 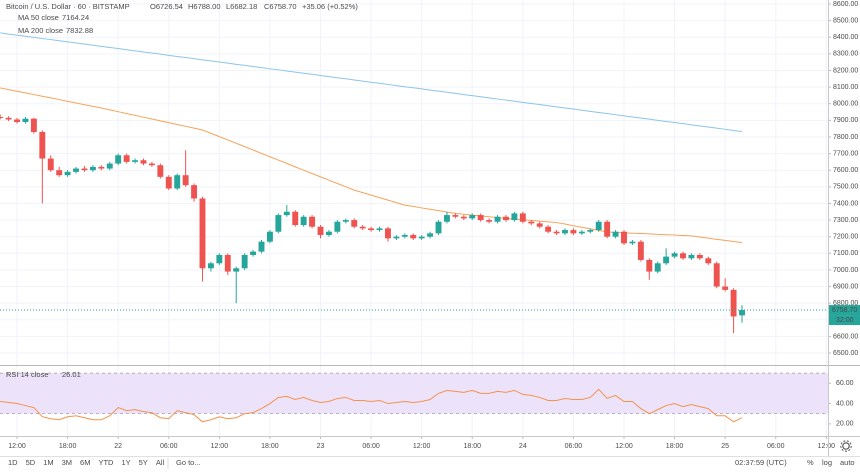 What do you see at coordinates (125, 462) in the screenshot?
I see `range-button: 1Y` at bounding box center [125, 462].